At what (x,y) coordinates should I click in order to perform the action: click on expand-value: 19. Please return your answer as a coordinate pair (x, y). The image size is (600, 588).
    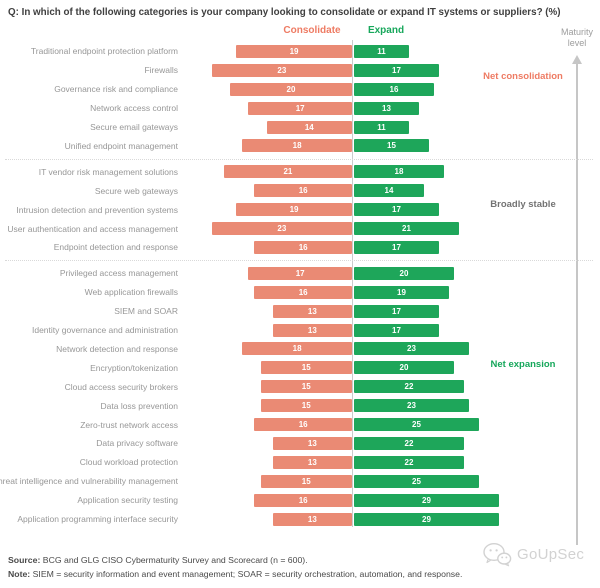
    Looking at the image, I should click on (401, 292).